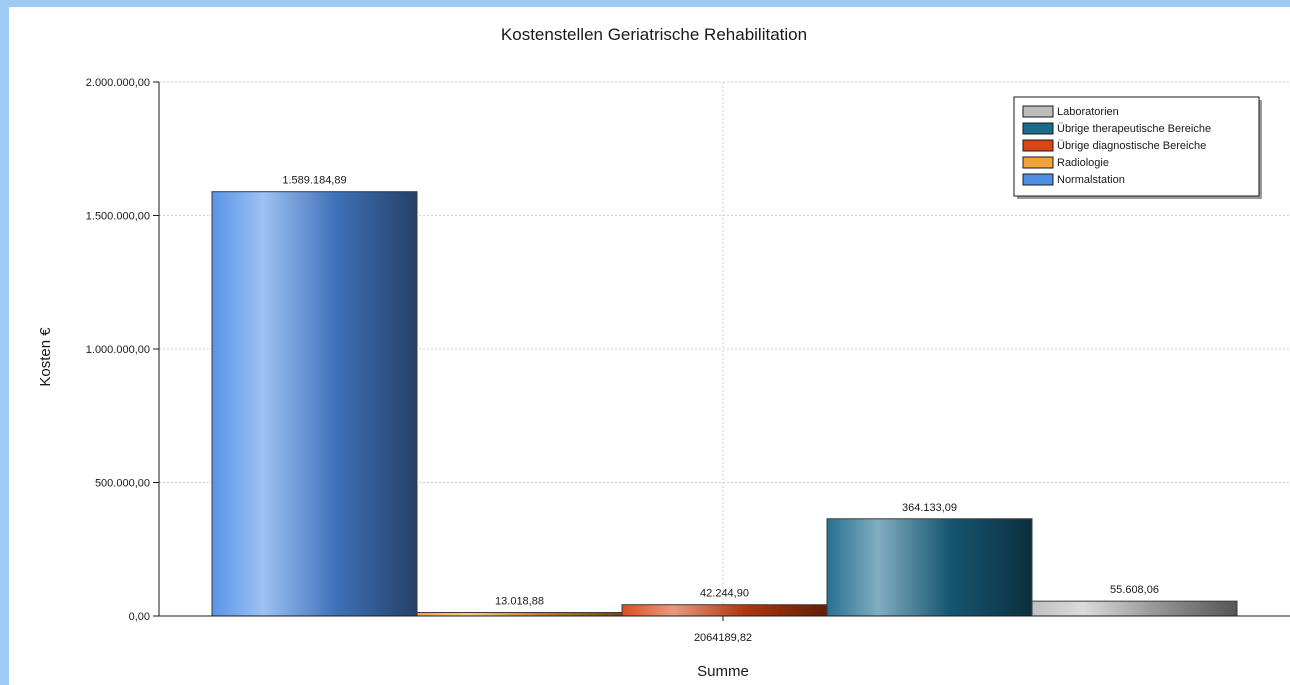  I want to click on legend-label: Radiologie, so click(1083, 163).